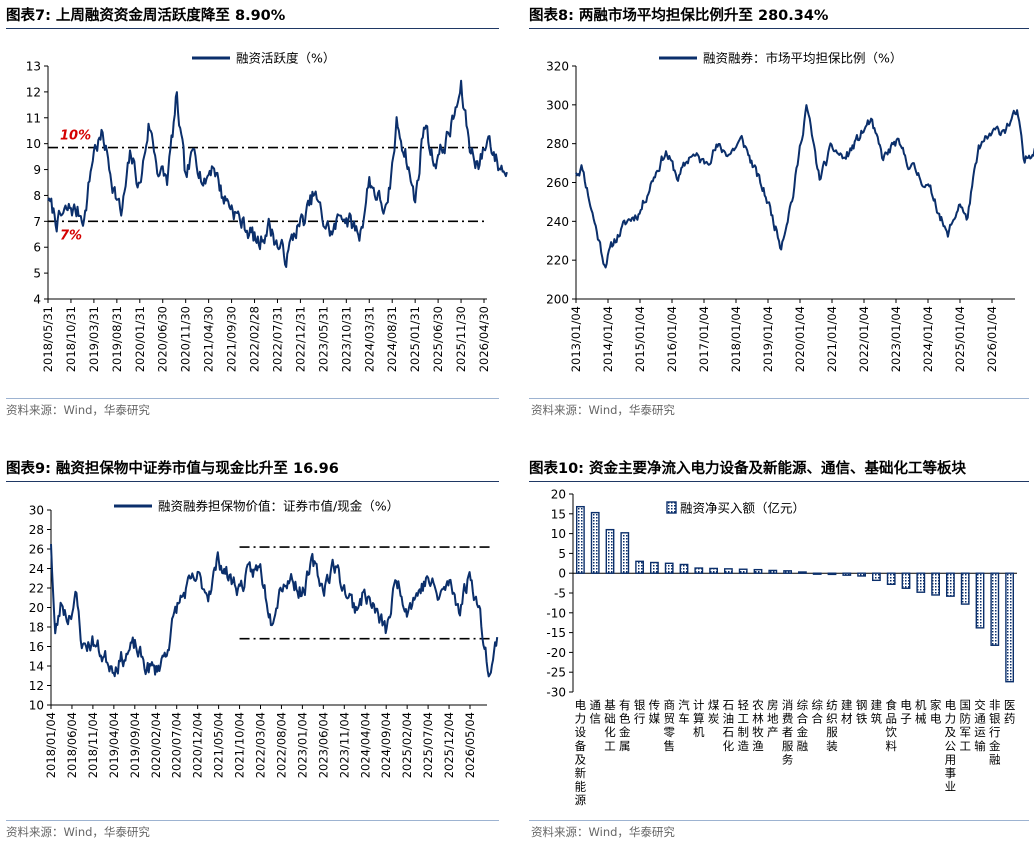 This screenshot has width=1034, height=844. I want to click on y-tick-label: 28, so click(36, 530).